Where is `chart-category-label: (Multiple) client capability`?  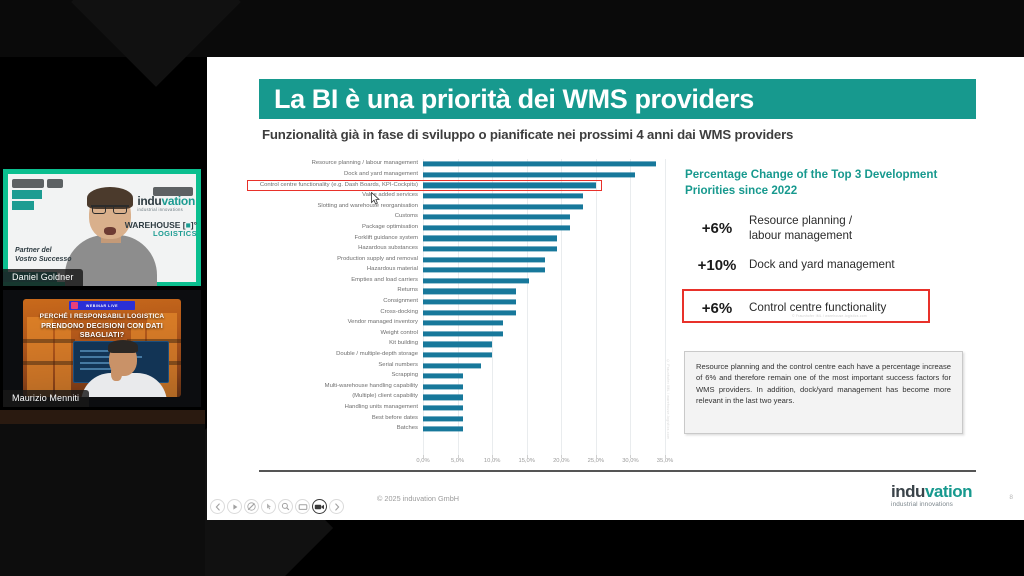
chart-category-label: (Multiple) client capability is located at coordinates (385, 396).